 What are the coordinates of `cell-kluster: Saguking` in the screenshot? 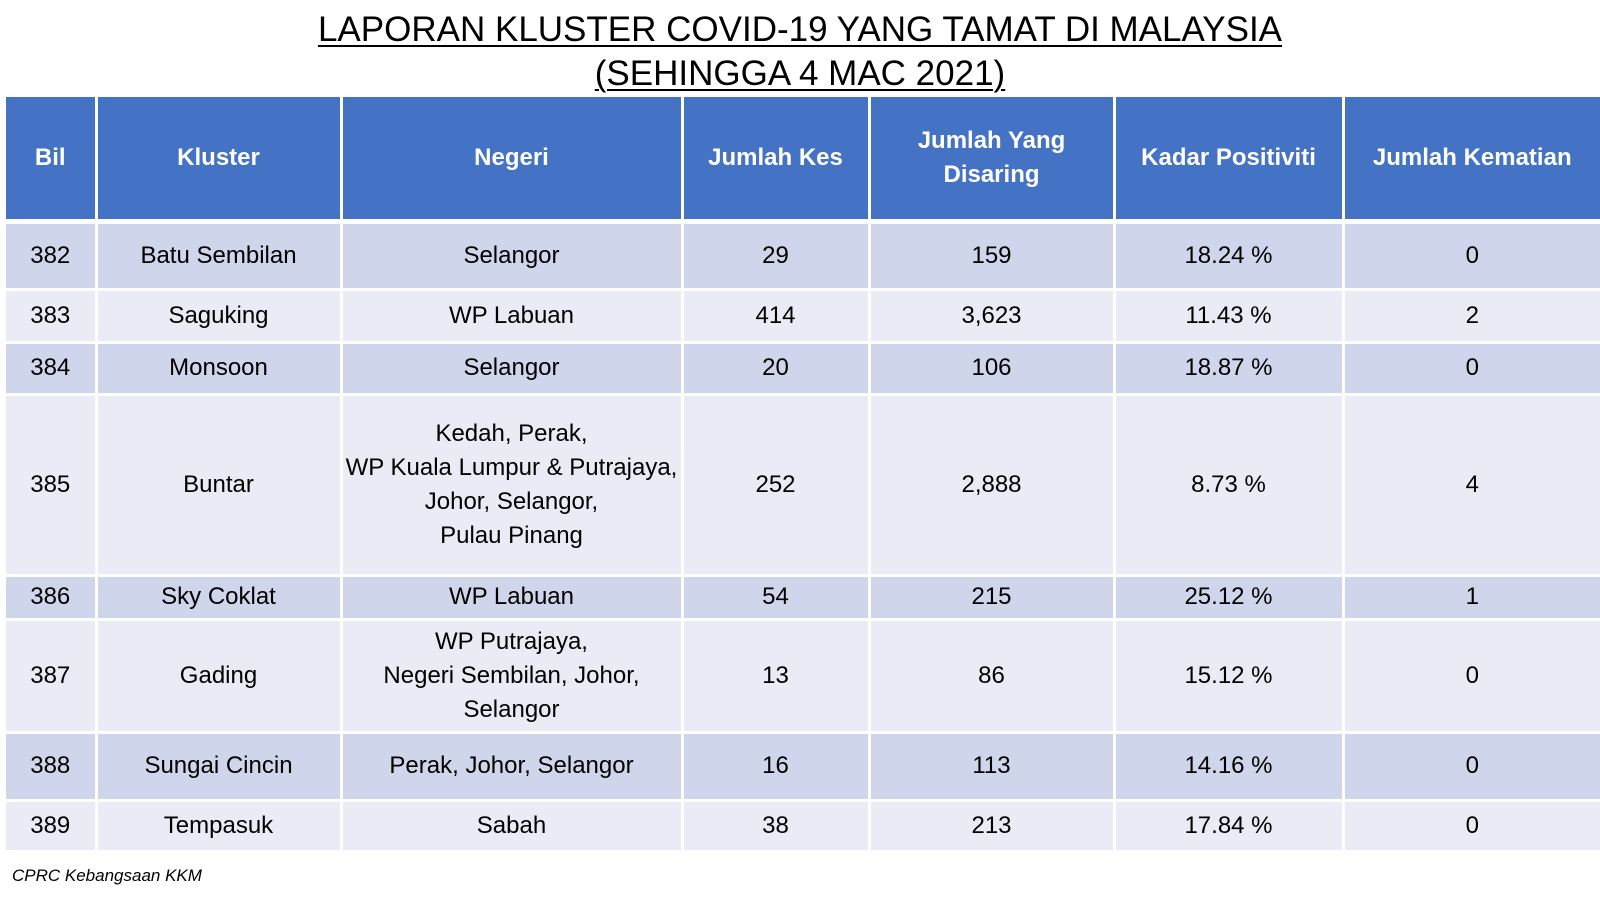 It's located at (219, 316).